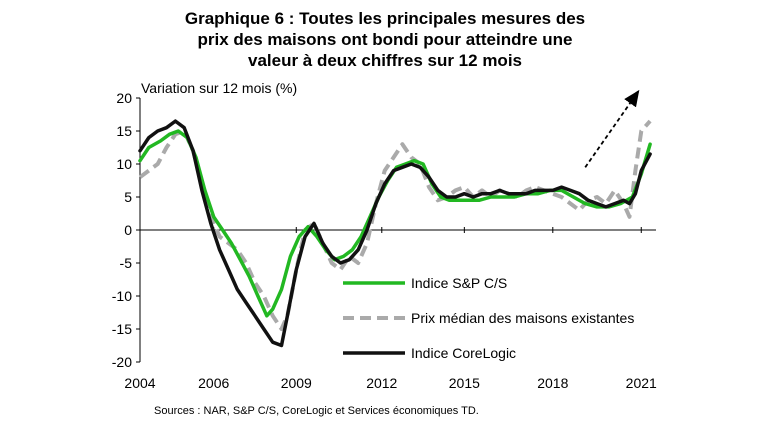  Describe the element at coordinates (124, 131) in the screenshot. I see `y-tick-label: 15` at that location.